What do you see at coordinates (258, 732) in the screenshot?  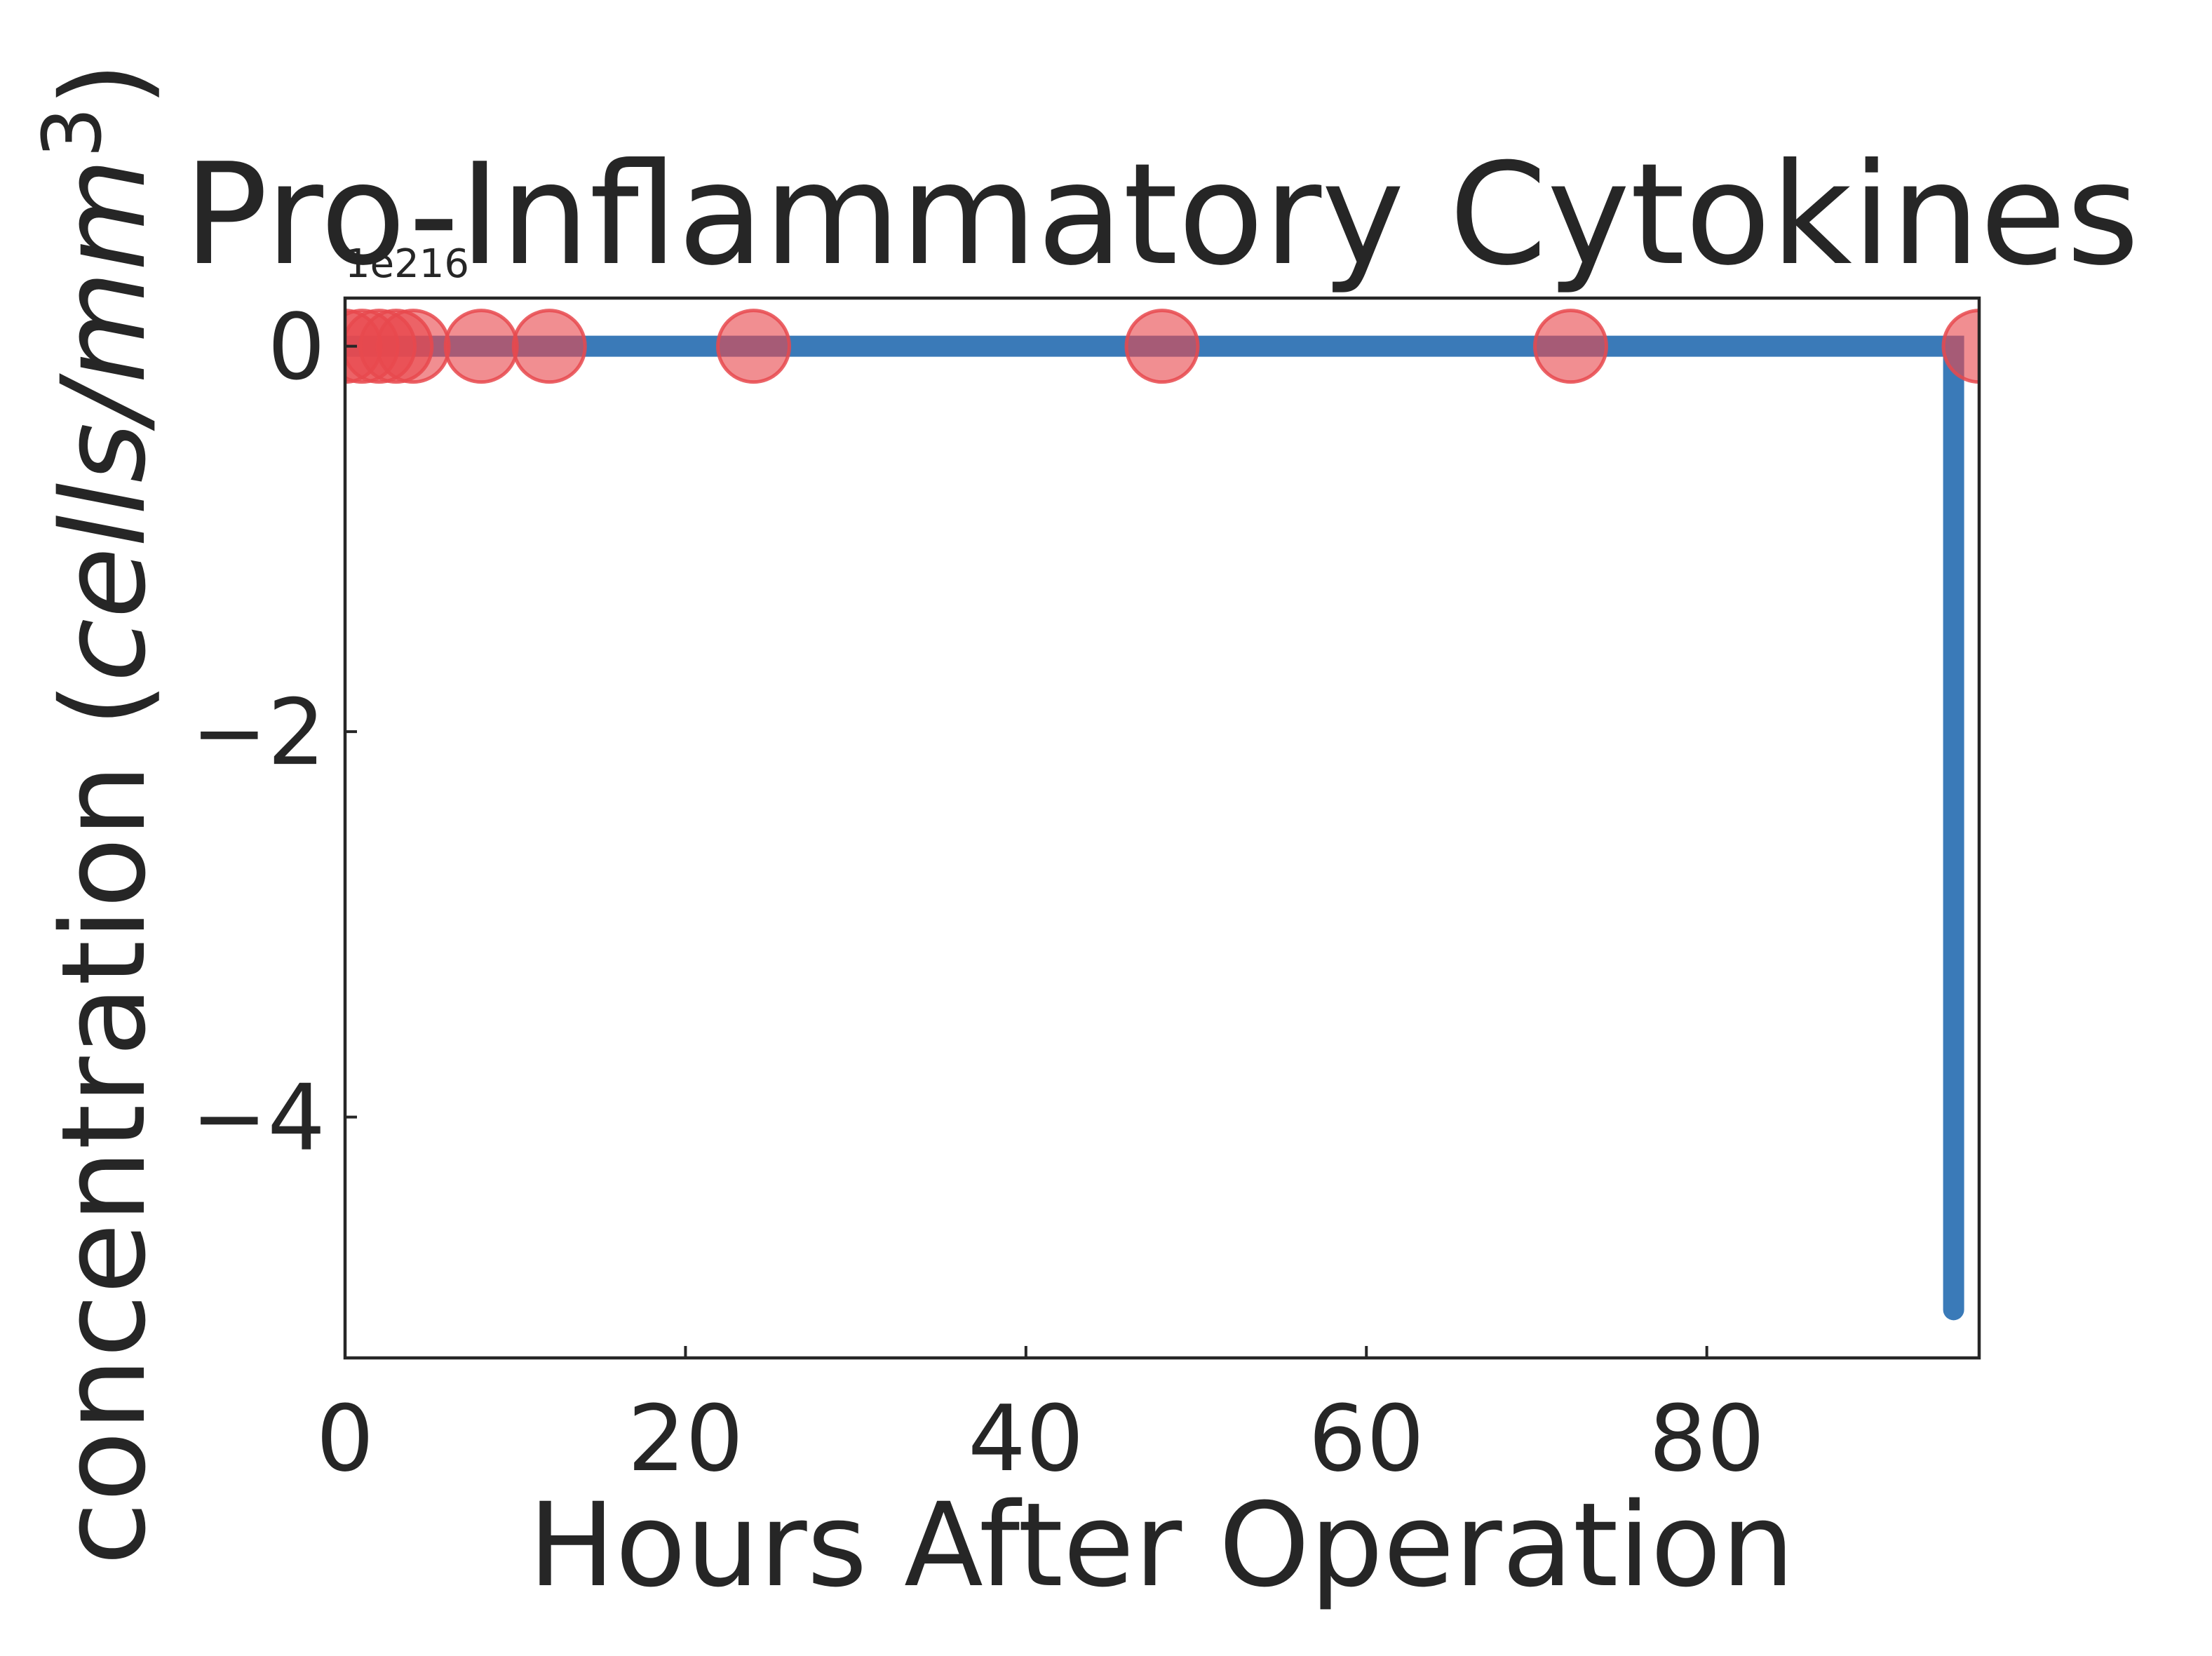 I see `y-tick-label: −2` at bounding box center [258, 732].